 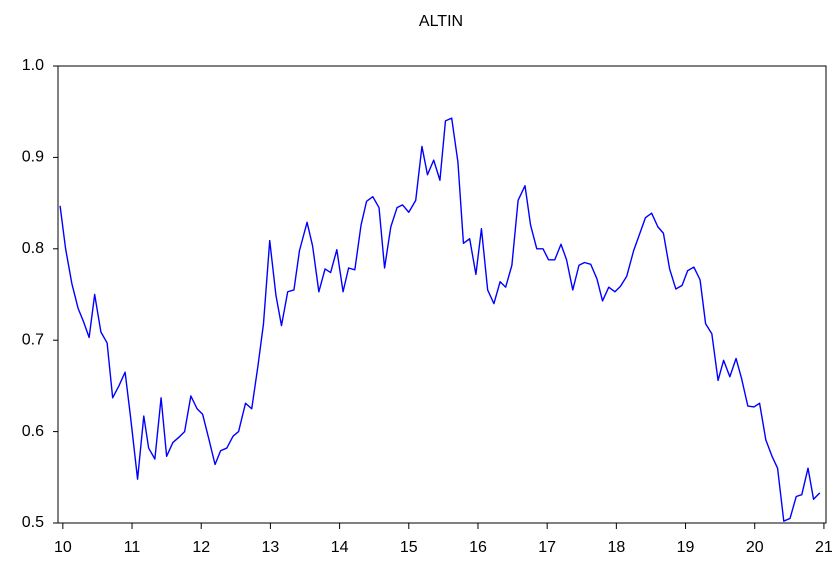 What do you see at coordinates (33, 248) in the screenshot?
I see `y-tick-label: 0.8` at bounding box center [33, 248].